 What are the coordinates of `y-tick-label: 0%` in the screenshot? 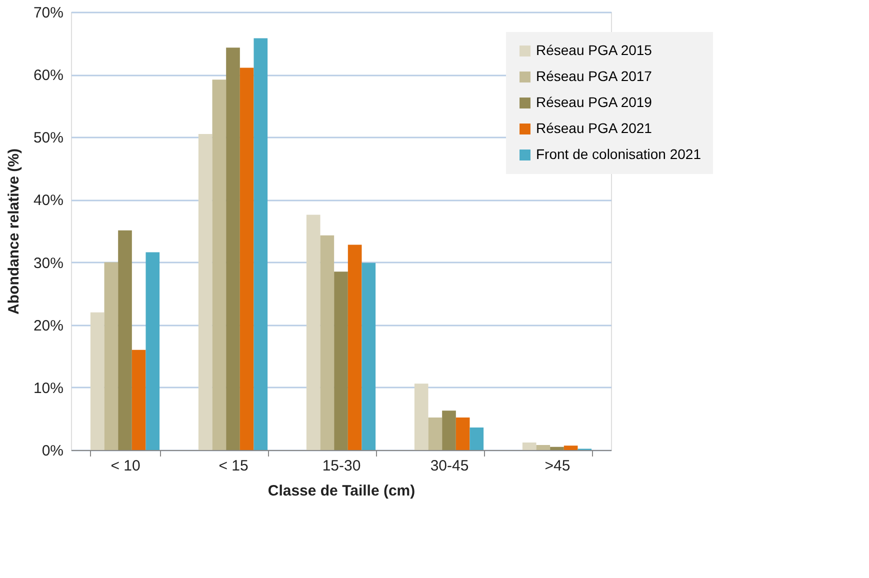 It's located at (53, 451).